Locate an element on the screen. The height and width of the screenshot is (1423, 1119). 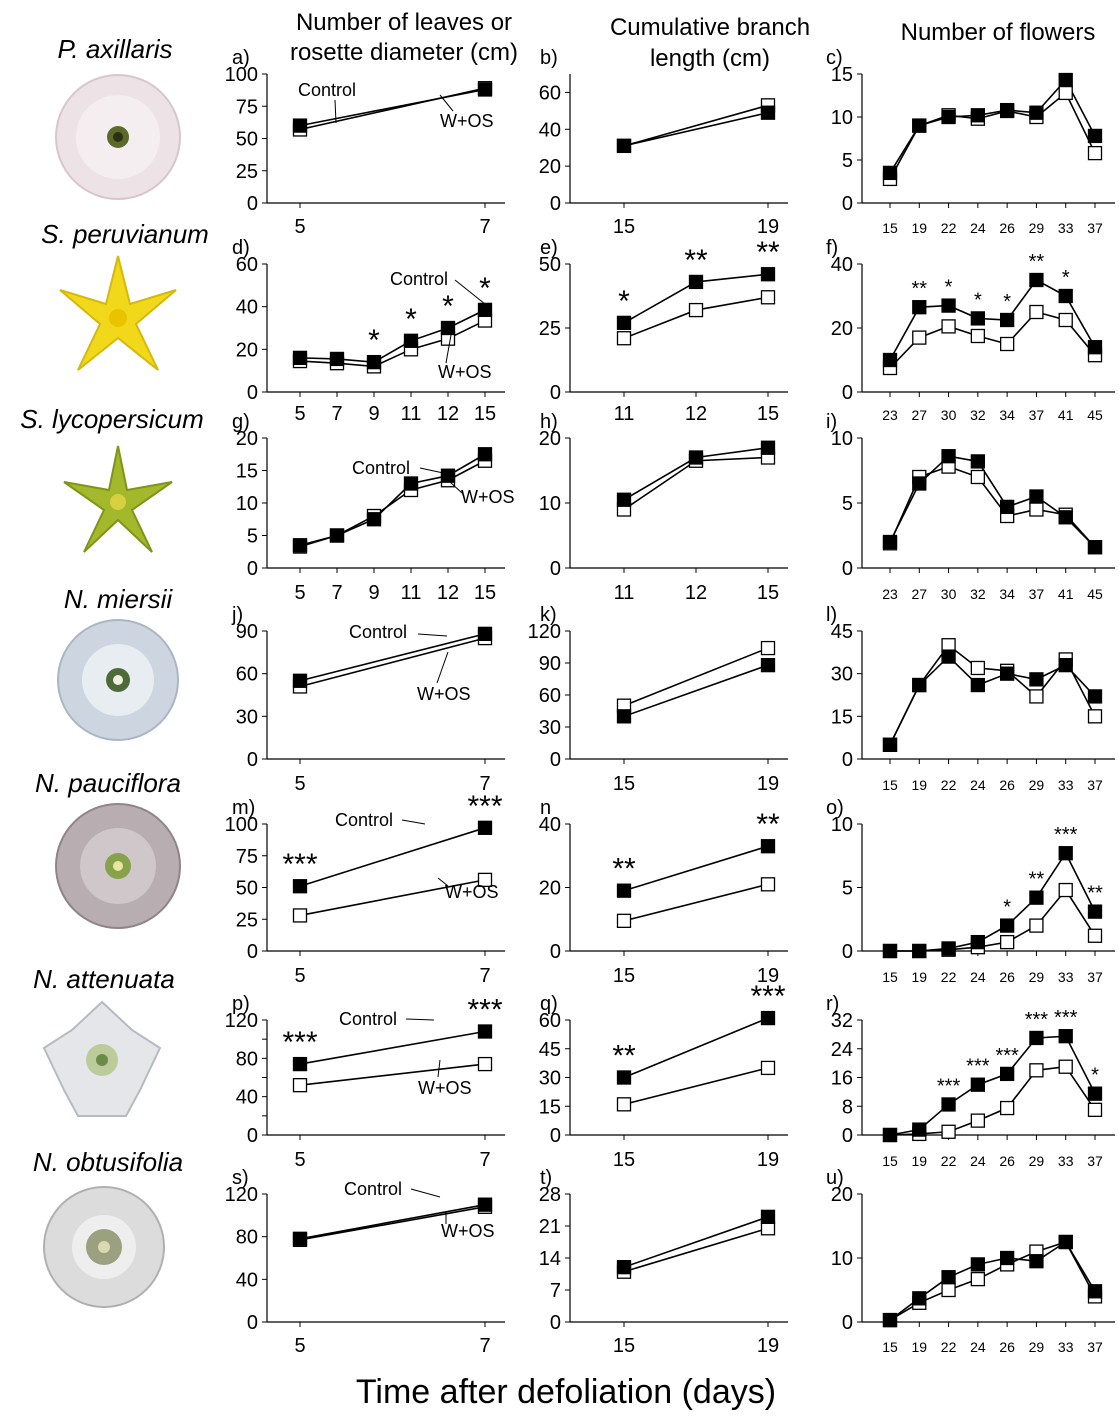
panel-letter-l: l) is located at coordinates (831, 615).